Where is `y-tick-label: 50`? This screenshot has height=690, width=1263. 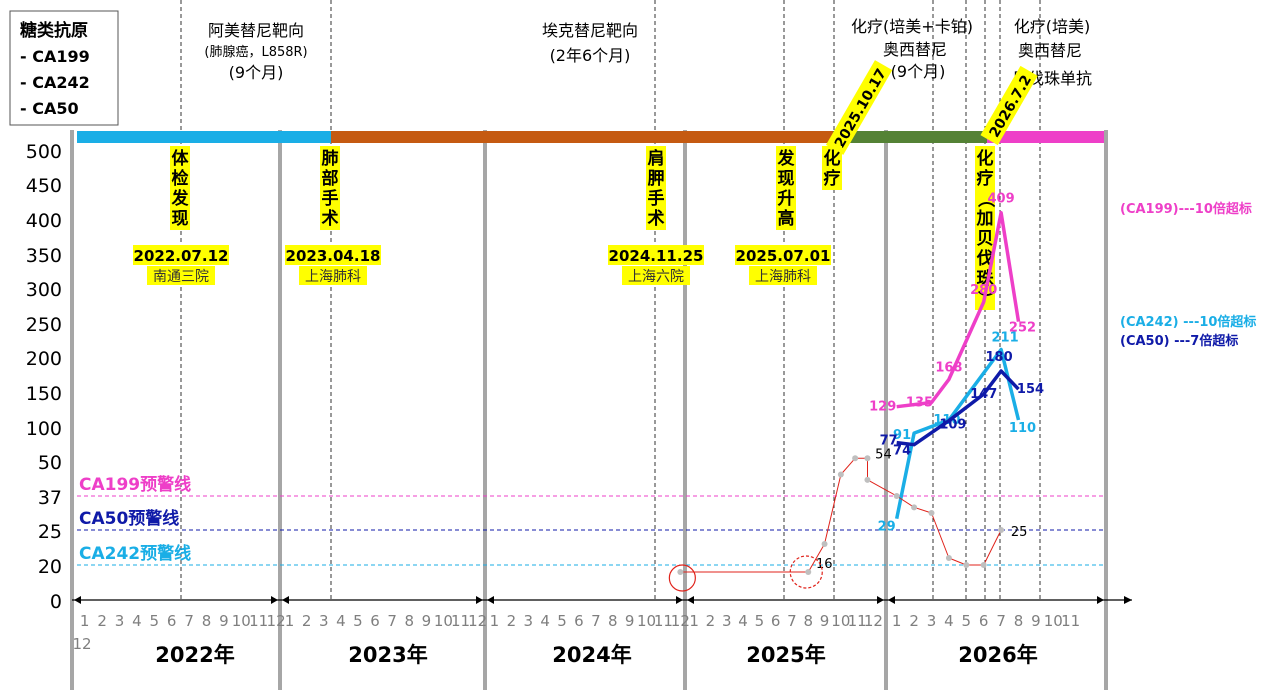
y-tick-label: 50 is located at coordinates (50, 463).